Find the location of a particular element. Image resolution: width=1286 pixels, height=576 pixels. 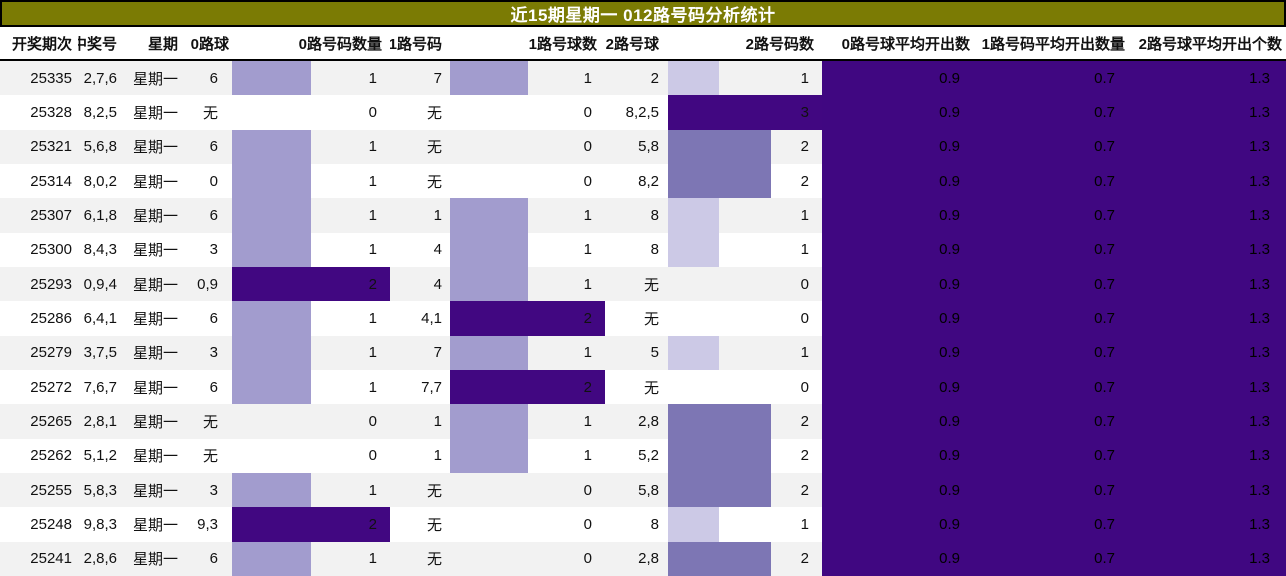

cell-period: 25286 is located at coordinates (51, 318).